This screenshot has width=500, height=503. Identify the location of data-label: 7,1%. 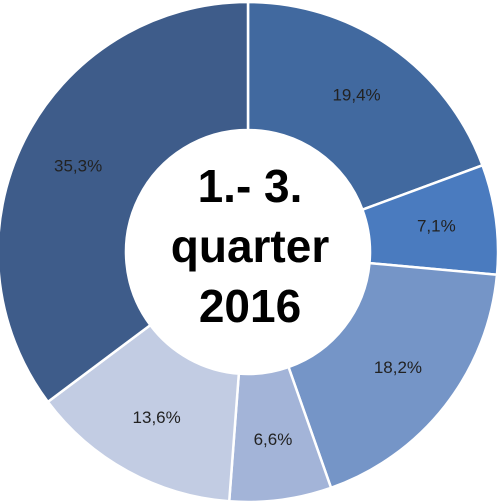
(436, 226).